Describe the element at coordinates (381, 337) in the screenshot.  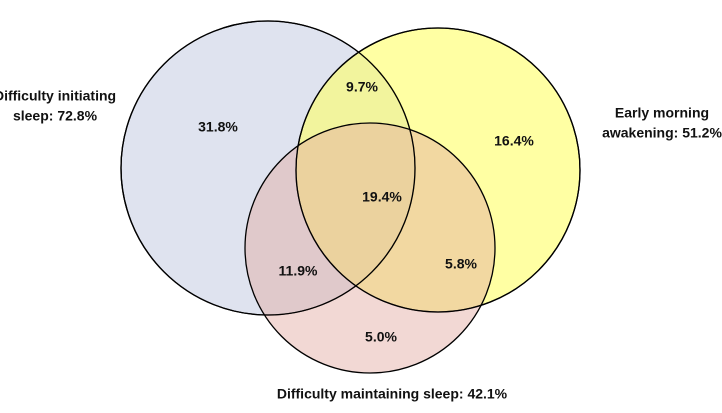
I see `region-label: 5.0%` at that location.